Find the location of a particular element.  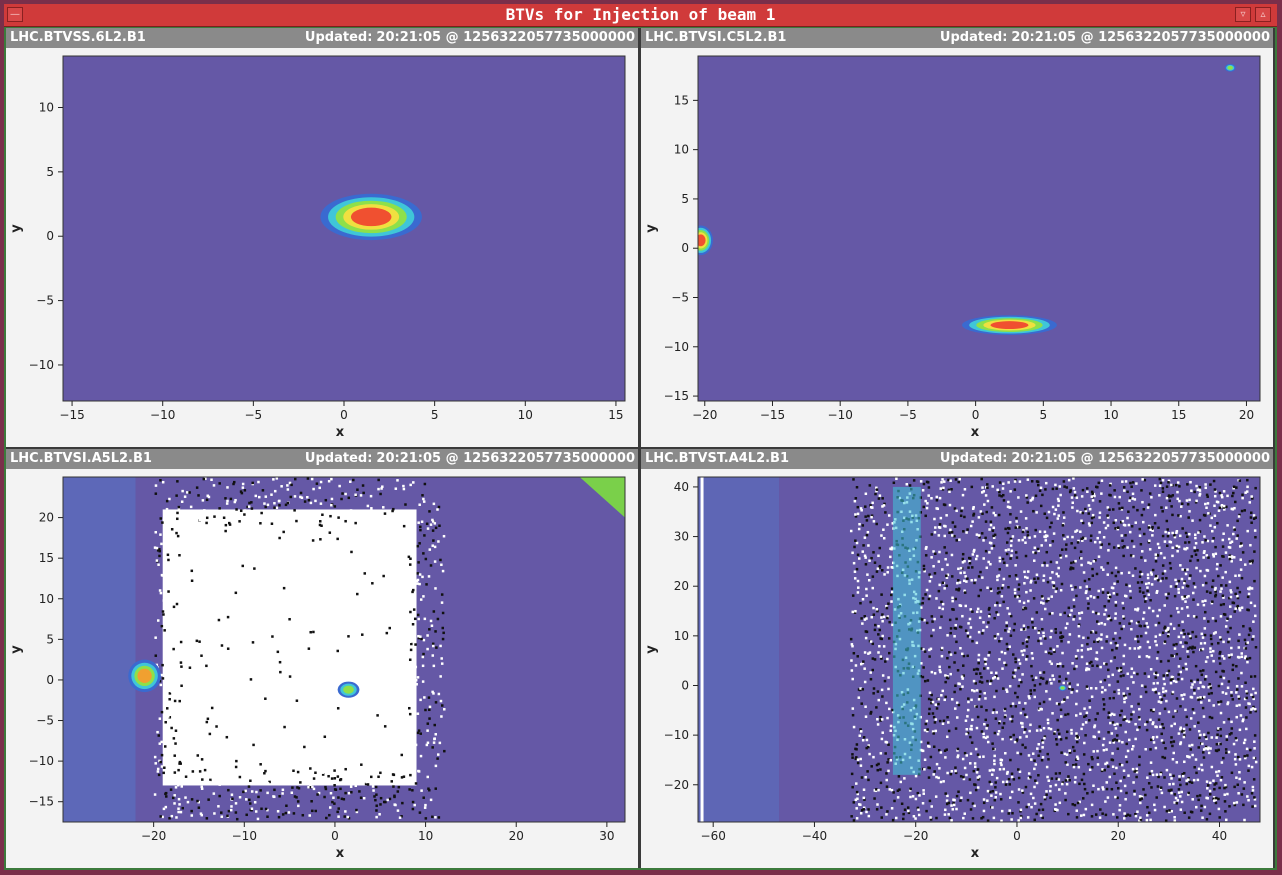

x-tick-label: −15 is located at coordinates (772, 415).